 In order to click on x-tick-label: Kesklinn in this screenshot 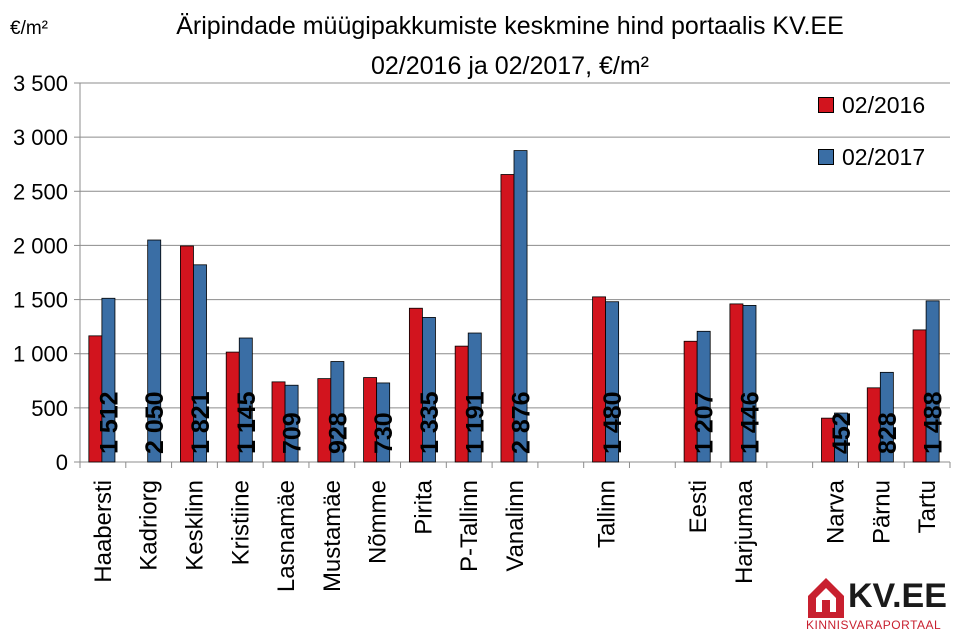, I will do `click(194, 525)`.